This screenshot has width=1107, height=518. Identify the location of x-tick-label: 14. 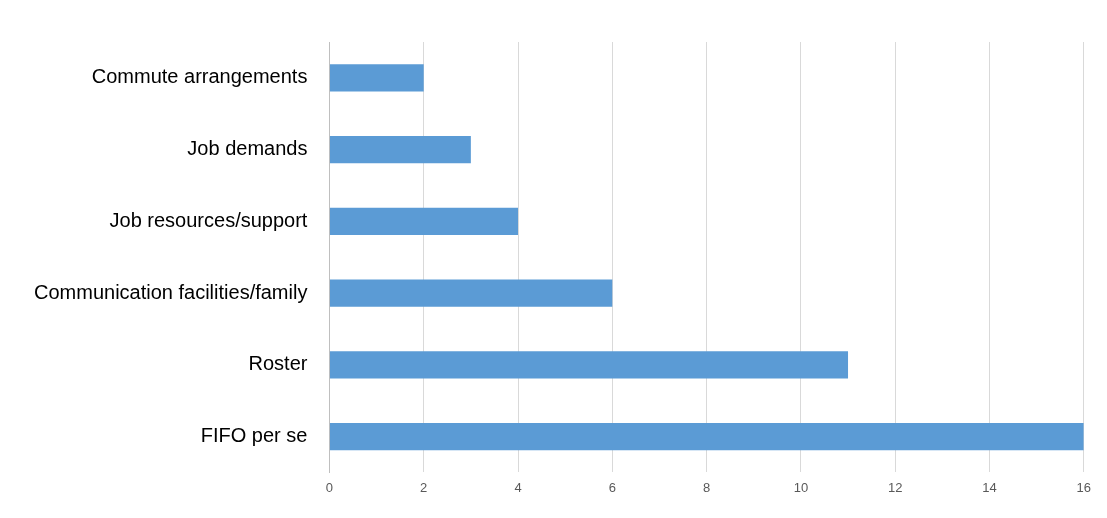
(989, 487).